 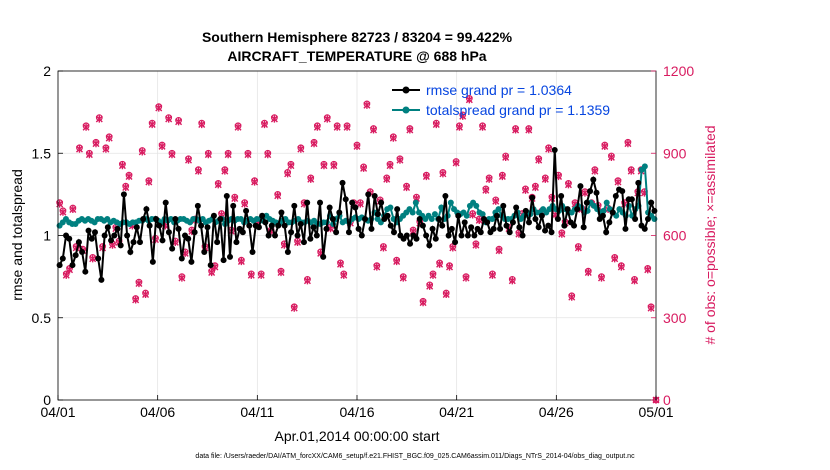 I want to click on x-tick-label-2: 04/11, so click(x=257, y=412).